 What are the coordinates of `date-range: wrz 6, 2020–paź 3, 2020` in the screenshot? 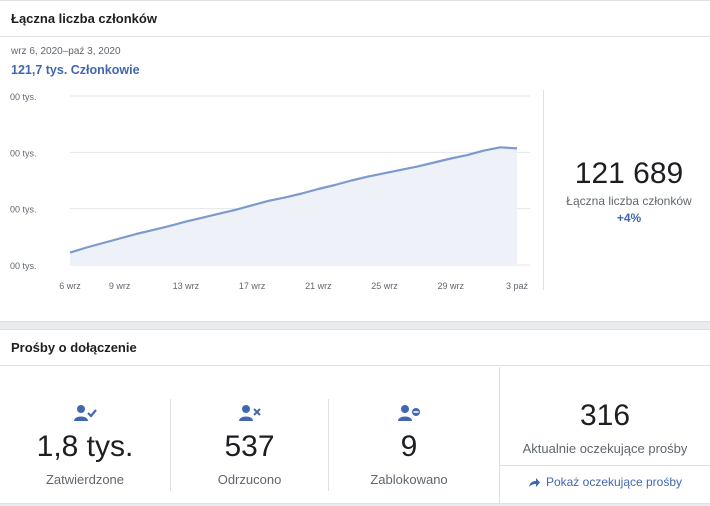 It's located at (66, 51).